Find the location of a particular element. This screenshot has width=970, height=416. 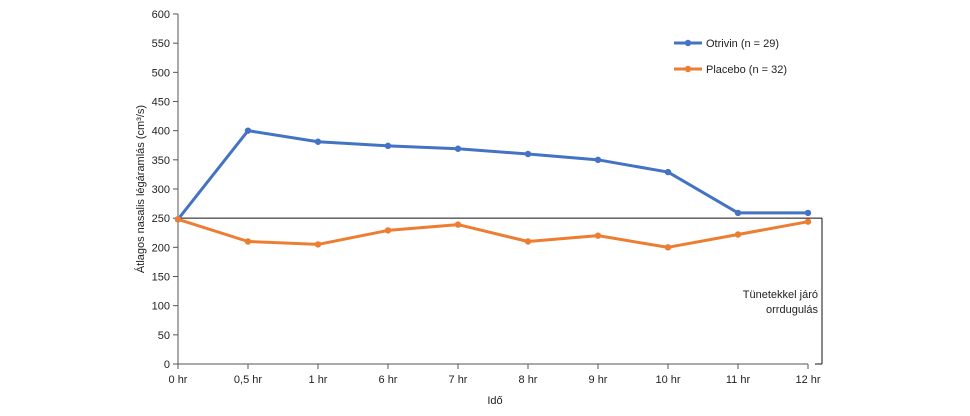

x-tick-label: 7 hr is located at coordinates (458, 380).